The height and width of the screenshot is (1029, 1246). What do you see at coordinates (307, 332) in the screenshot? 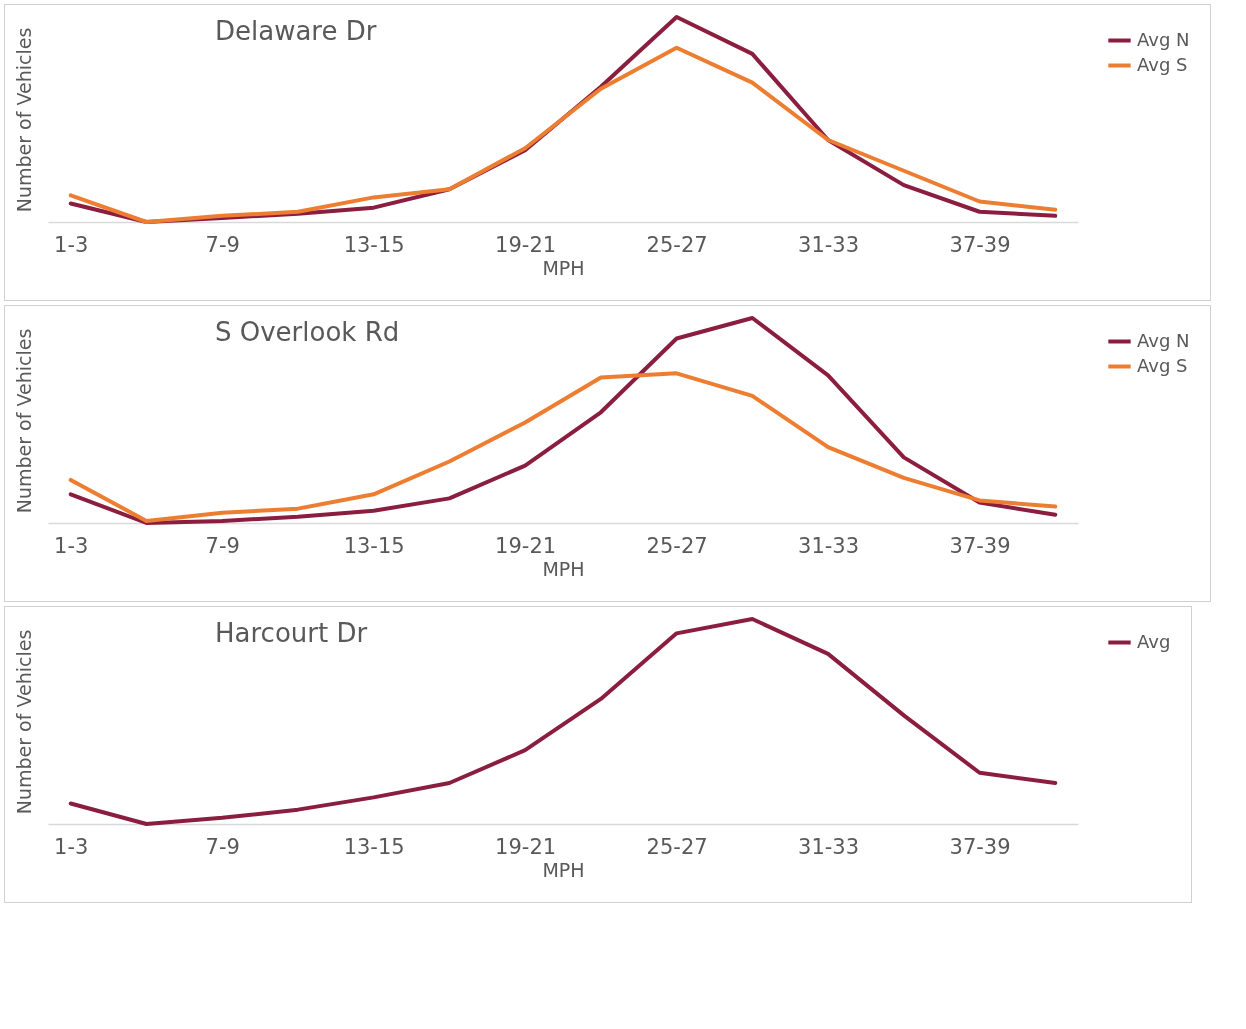
I see `chart-title: S Overlook Rd` at bounding box center [307, 332].